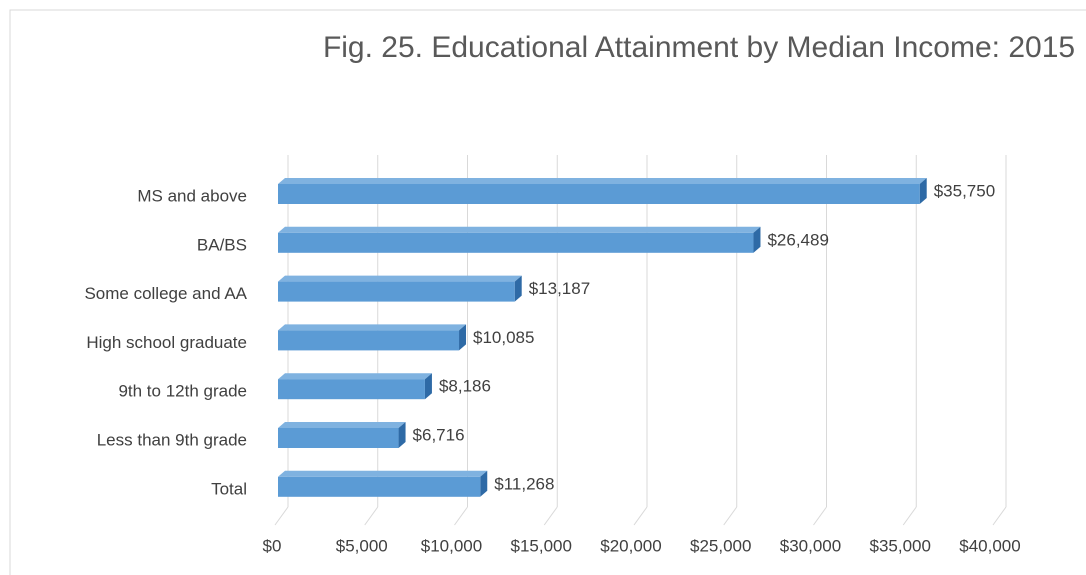 This screenshot has width=1086, height=575. I want to click on y-tick-label: MS and above, so click(192, 195).